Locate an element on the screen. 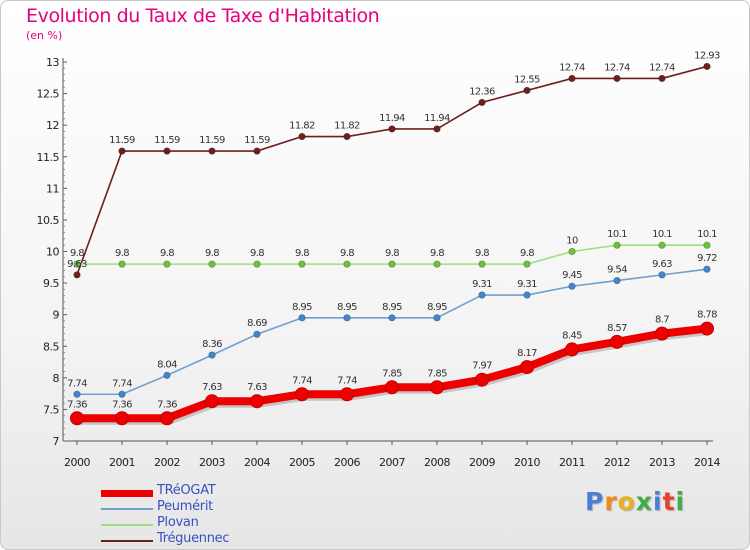 This screenshot has height=550, width=750. data-label-treogat: 8.57 is located at coordinates (617, 328).